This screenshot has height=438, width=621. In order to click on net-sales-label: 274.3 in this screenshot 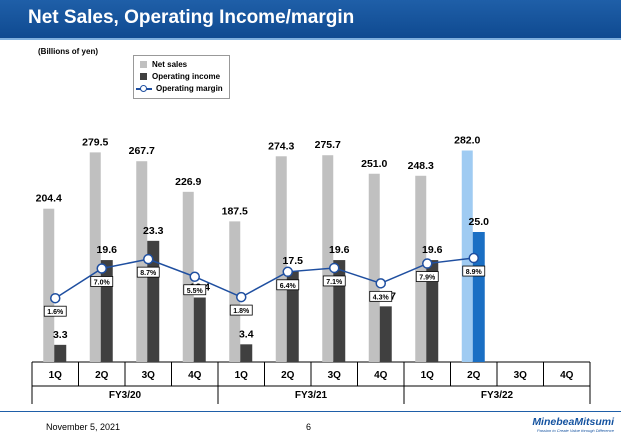, I will do `click(281, 146)`.